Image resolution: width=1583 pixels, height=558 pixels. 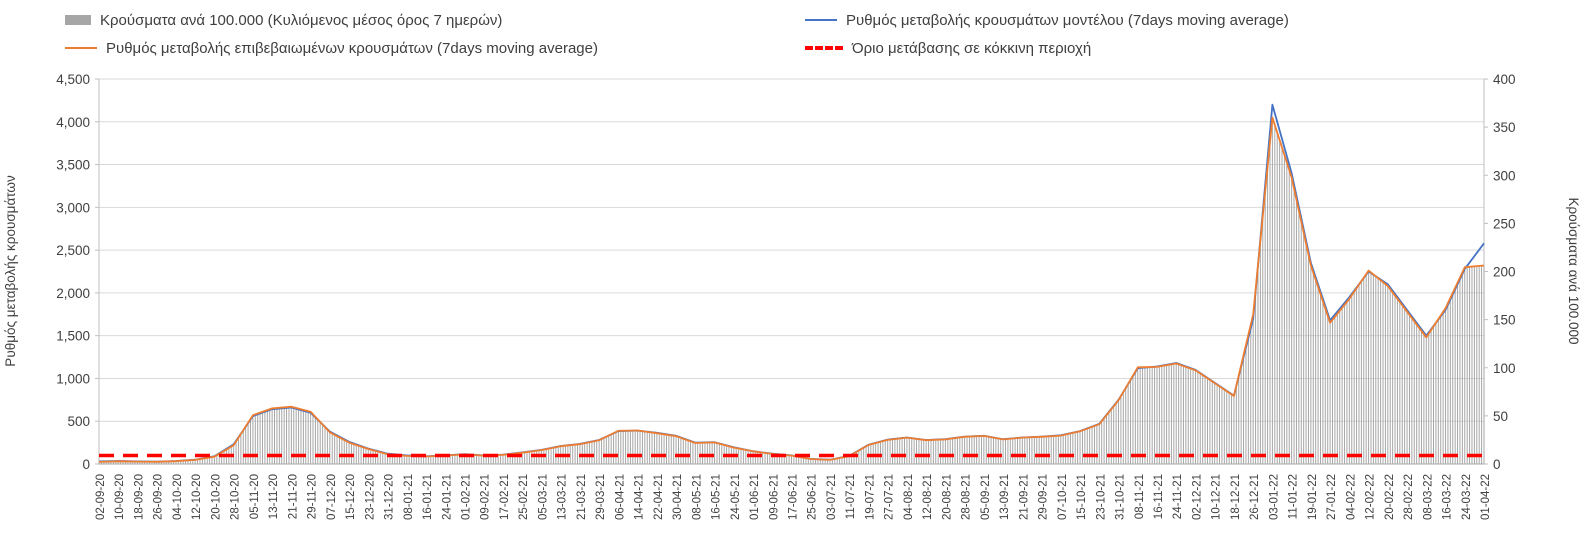 I want to click on legend-item-threshold: Όριο μετάβασης σε κόκκινη περιοχή, so click(x=1194, y=48).